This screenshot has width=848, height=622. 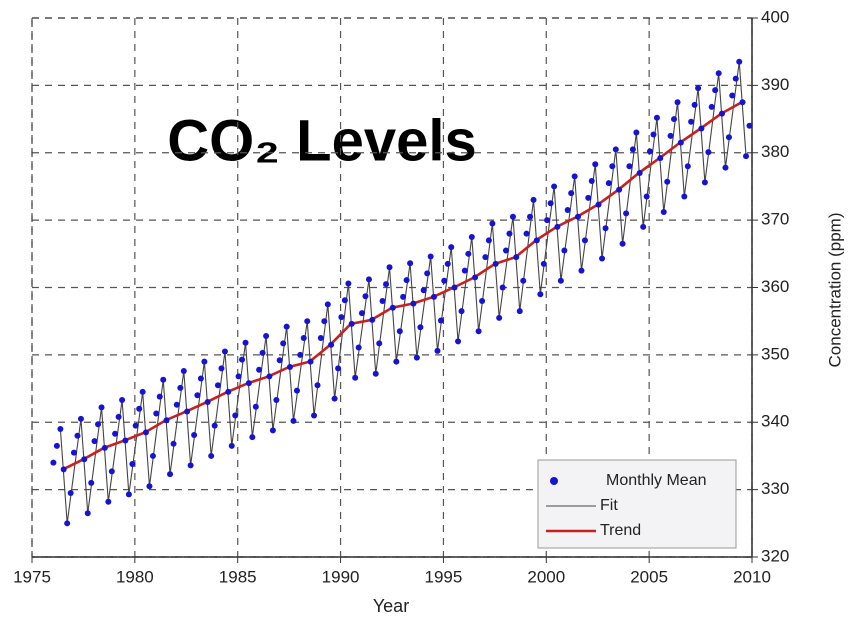 What do you see at coordinates (775, 286) in the screenshot?
I see `y-tick-label: 360` at bounding box center [775, 286].